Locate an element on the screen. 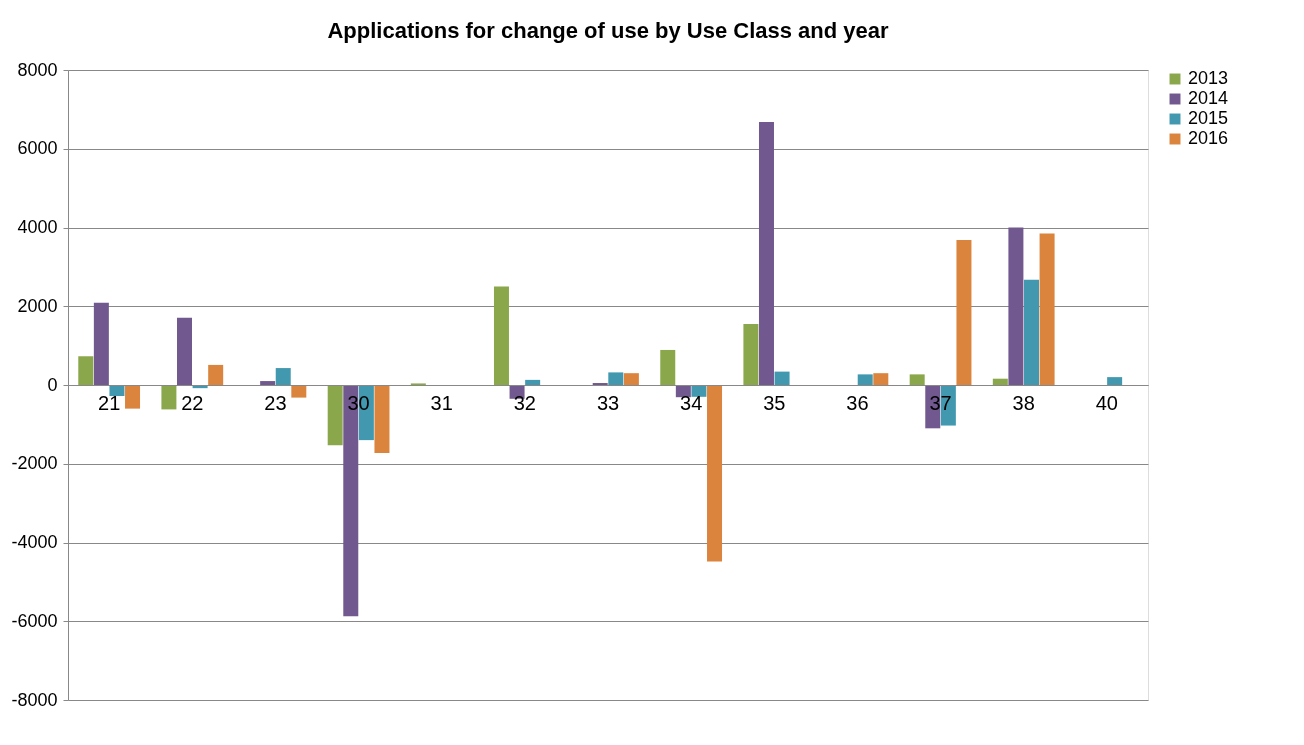  x-tick-label: 35 is located at coordinates (774, 402).